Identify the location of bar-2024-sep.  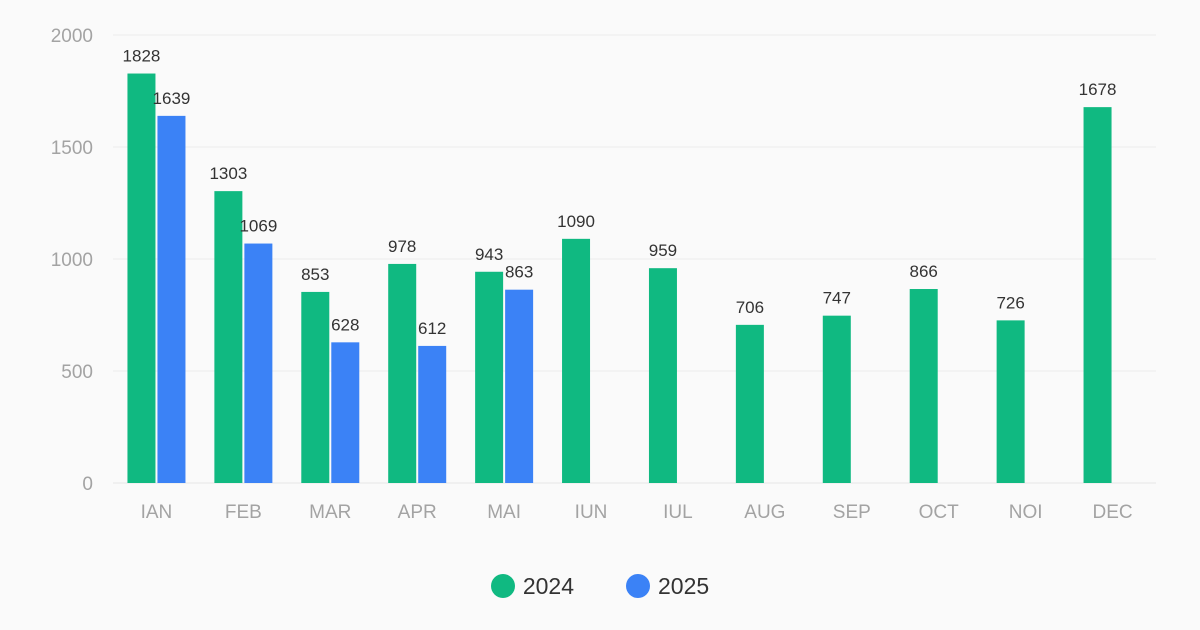
(836, 399).